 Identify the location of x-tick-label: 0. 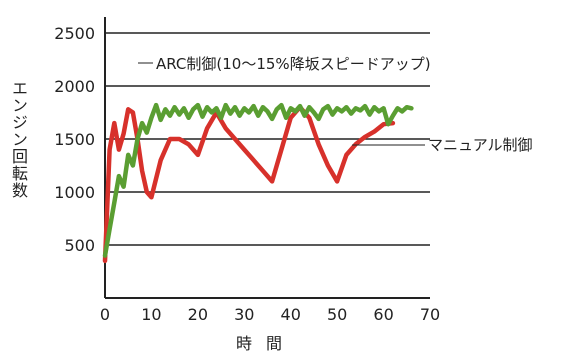
(105, 314).